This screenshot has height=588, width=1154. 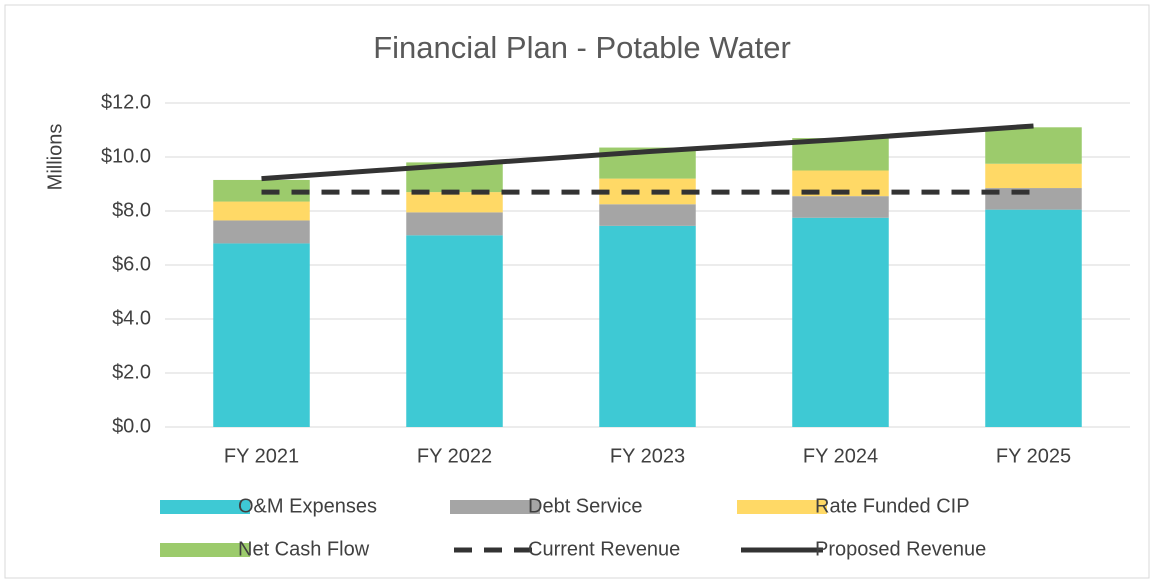 I want to click on y-tick-label: $6.0, so click(x=131, y=264).